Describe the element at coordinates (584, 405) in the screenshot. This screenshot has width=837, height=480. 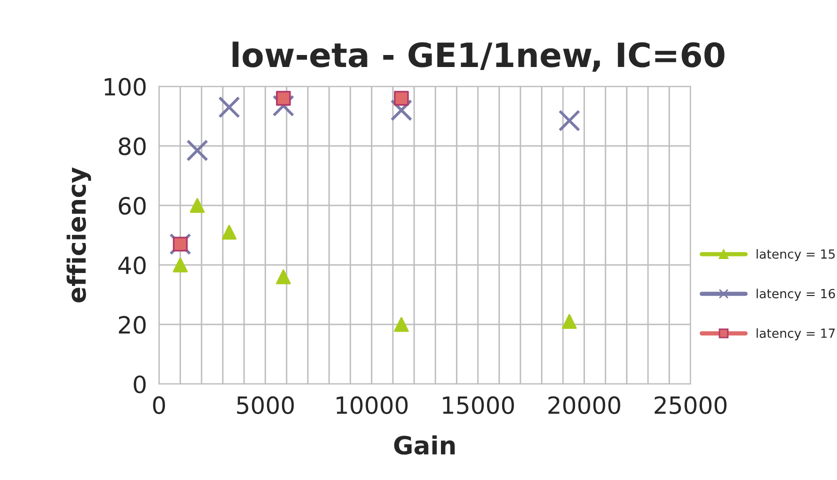
I see `x-tick-label: 20000` at that location.